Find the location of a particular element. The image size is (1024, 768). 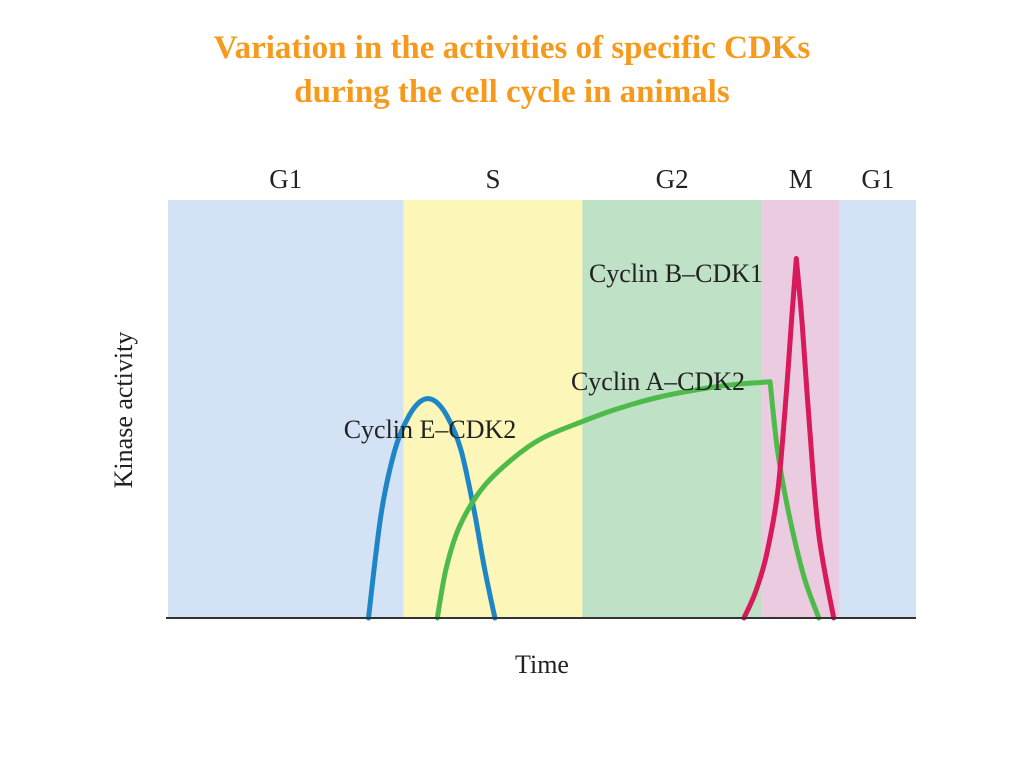

series-line-cyclin-a-cdk2 is located at coordinates (628, 500).